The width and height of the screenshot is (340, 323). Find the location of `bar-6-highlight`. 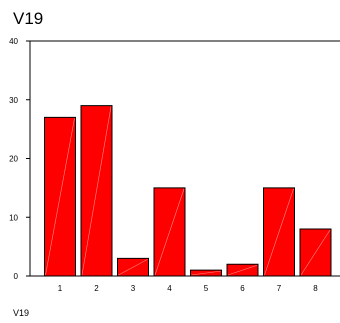

bar-6-highlight is located at coordinates (242, 270).